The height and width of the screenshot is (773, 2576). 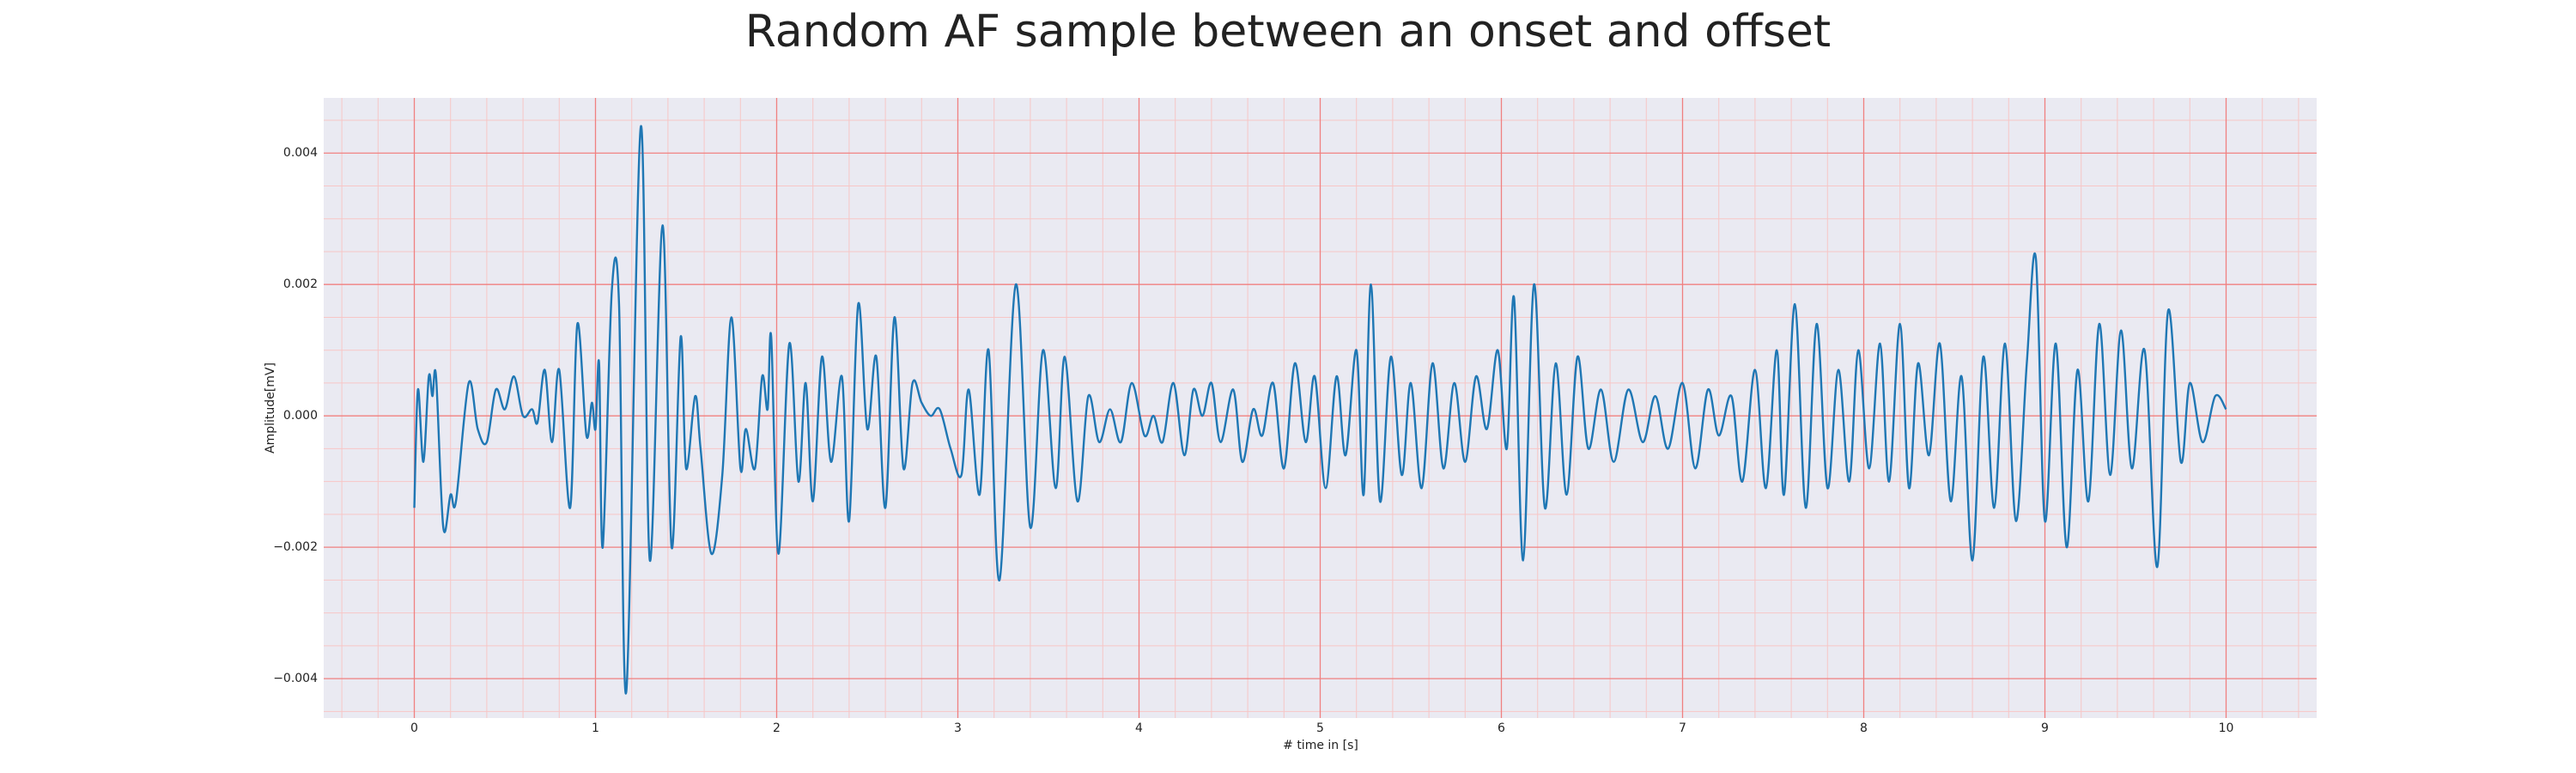 I want to click on x-tick-label: 7, so click(x=1682, y=728).